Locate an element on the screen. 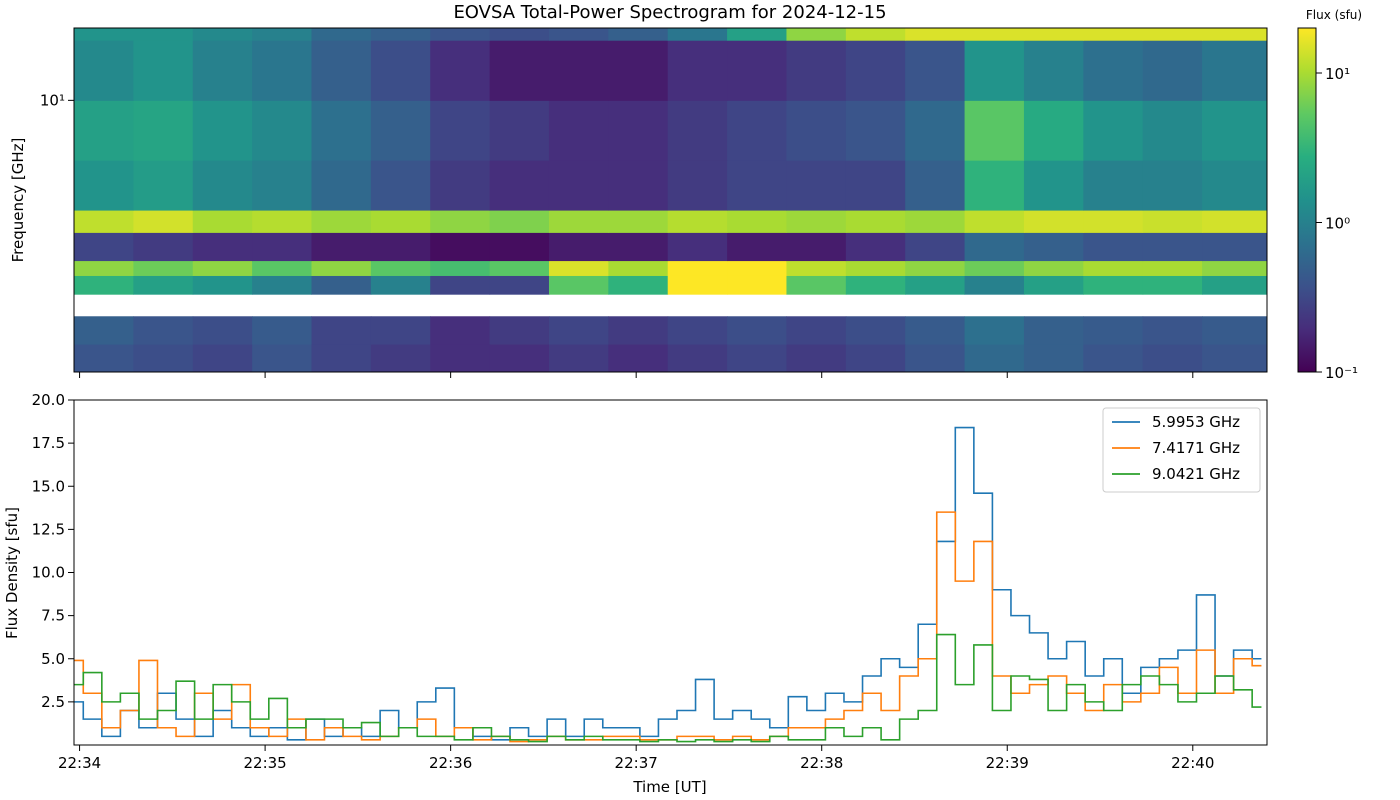 The height and width of the screenshot is (800, 1400). y-tick-label: 10.0 is located at coordinates (48, 573).